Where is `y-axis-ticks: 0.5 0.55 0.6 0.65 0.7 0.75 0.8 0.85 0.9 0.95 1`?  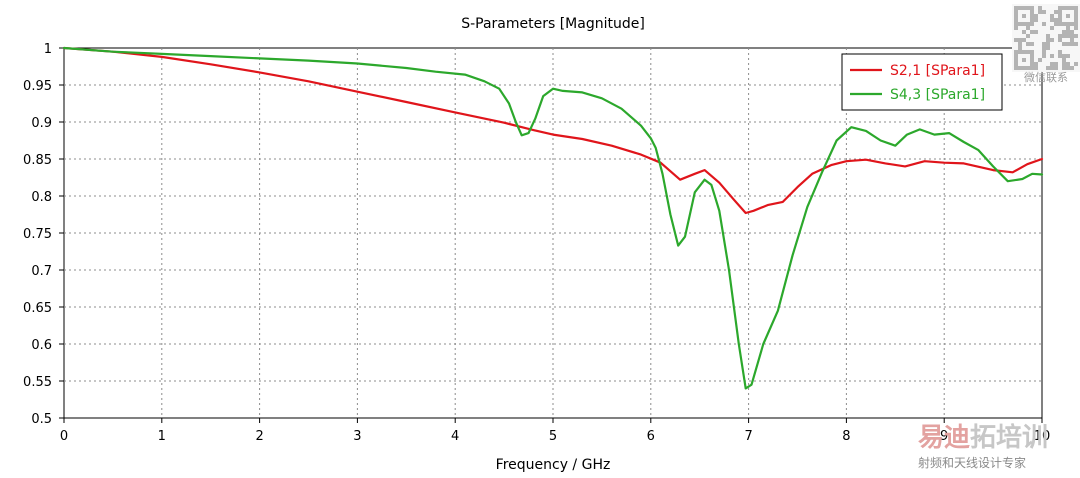 y-axis-ticks: 0.5 0.55 0.6 0.65 0.7 0.75 0.8 0.85 0.9 0.95 1 is located at coordinates (43, 234).